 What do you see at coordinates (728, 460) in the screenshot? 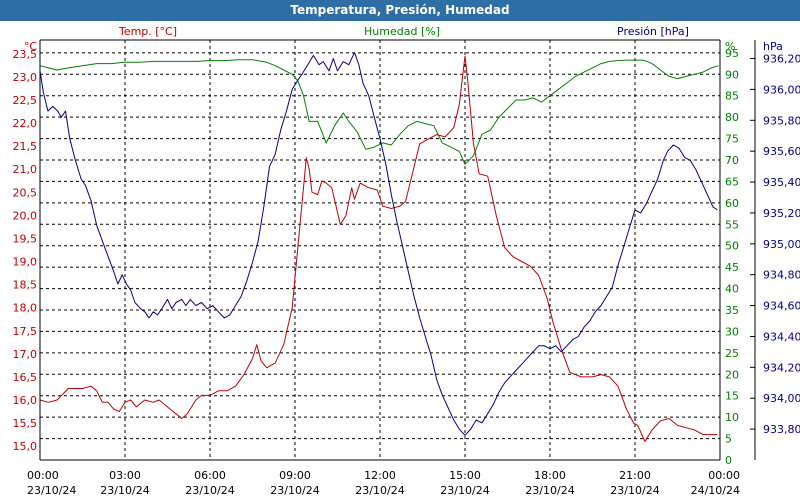
I see `humidity-tick-label: 0` at bounding box center [728, 460].